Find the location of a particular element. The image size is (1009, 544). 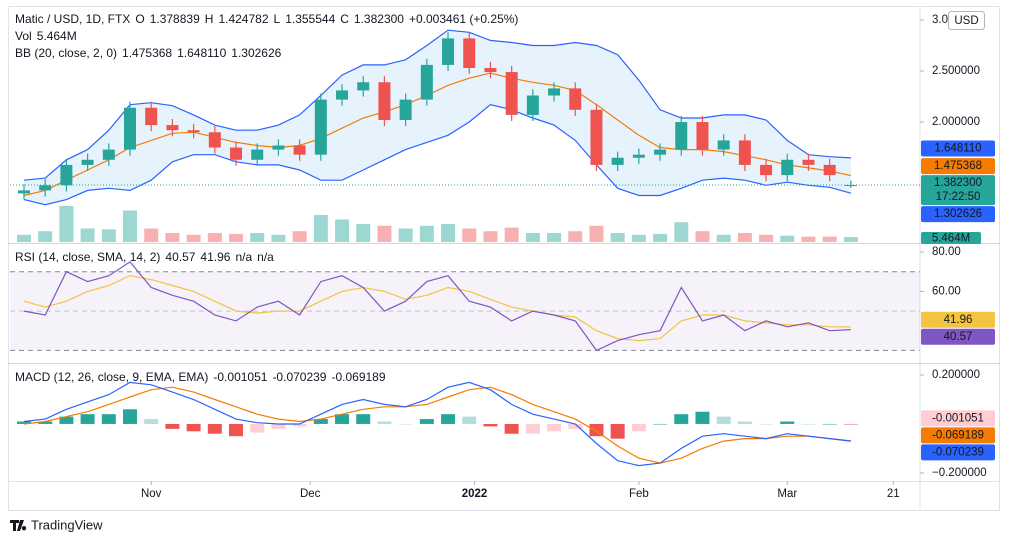

legend-value: 1.378839 is located at coordinates (175, 19).